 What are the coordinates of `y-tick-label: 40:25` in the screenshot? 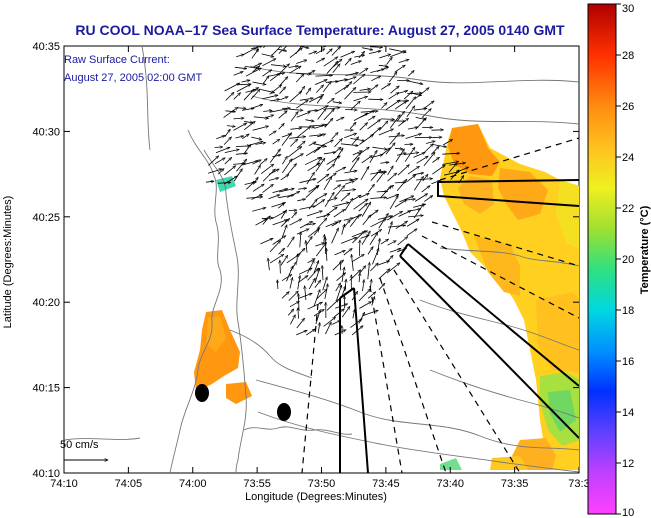 It's located at (46, 218).